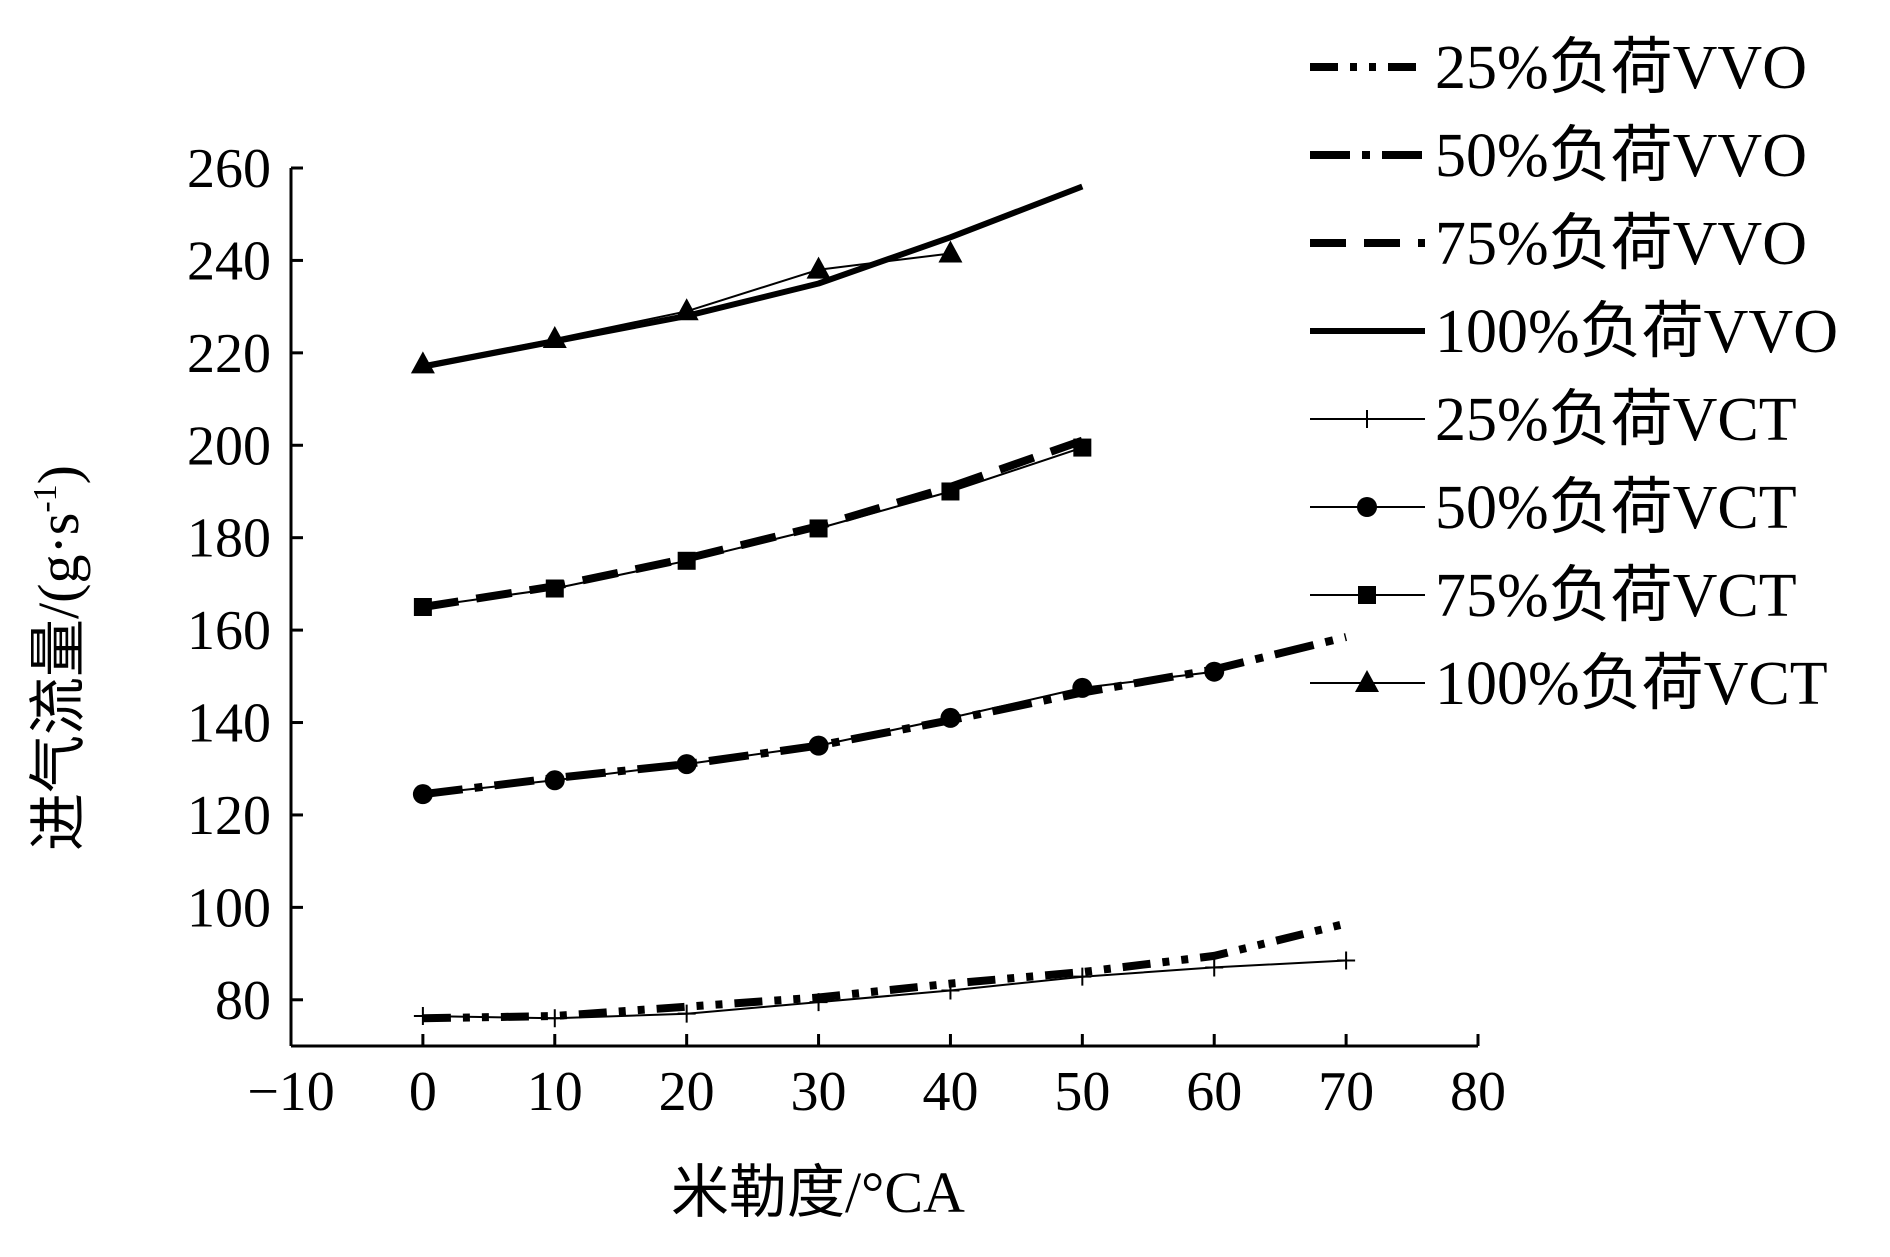  What do you see at coordinates (1636, 332) in the screenshot?
I see `legend-label: 100%负荷VVO` at bounding box center [1636, 332].